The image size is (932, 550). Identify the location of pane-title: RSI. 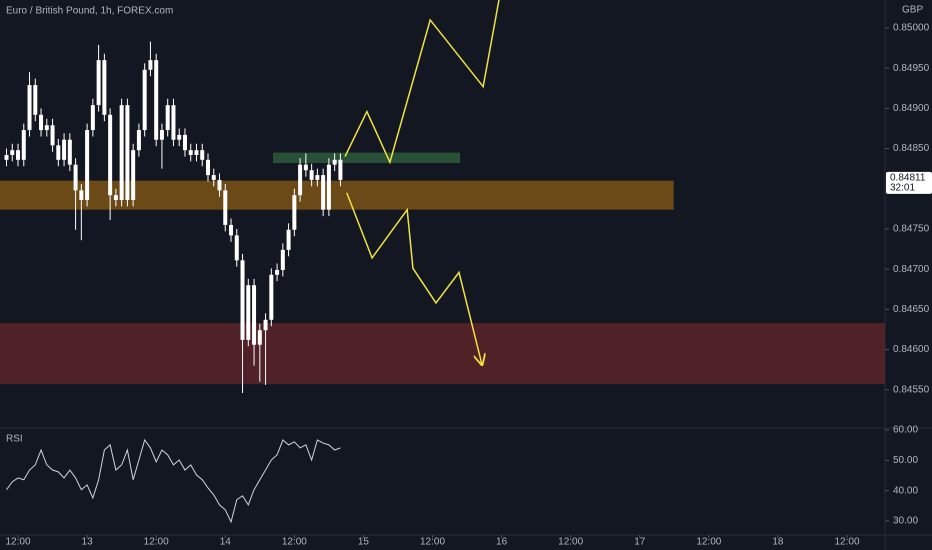
(14, 439).